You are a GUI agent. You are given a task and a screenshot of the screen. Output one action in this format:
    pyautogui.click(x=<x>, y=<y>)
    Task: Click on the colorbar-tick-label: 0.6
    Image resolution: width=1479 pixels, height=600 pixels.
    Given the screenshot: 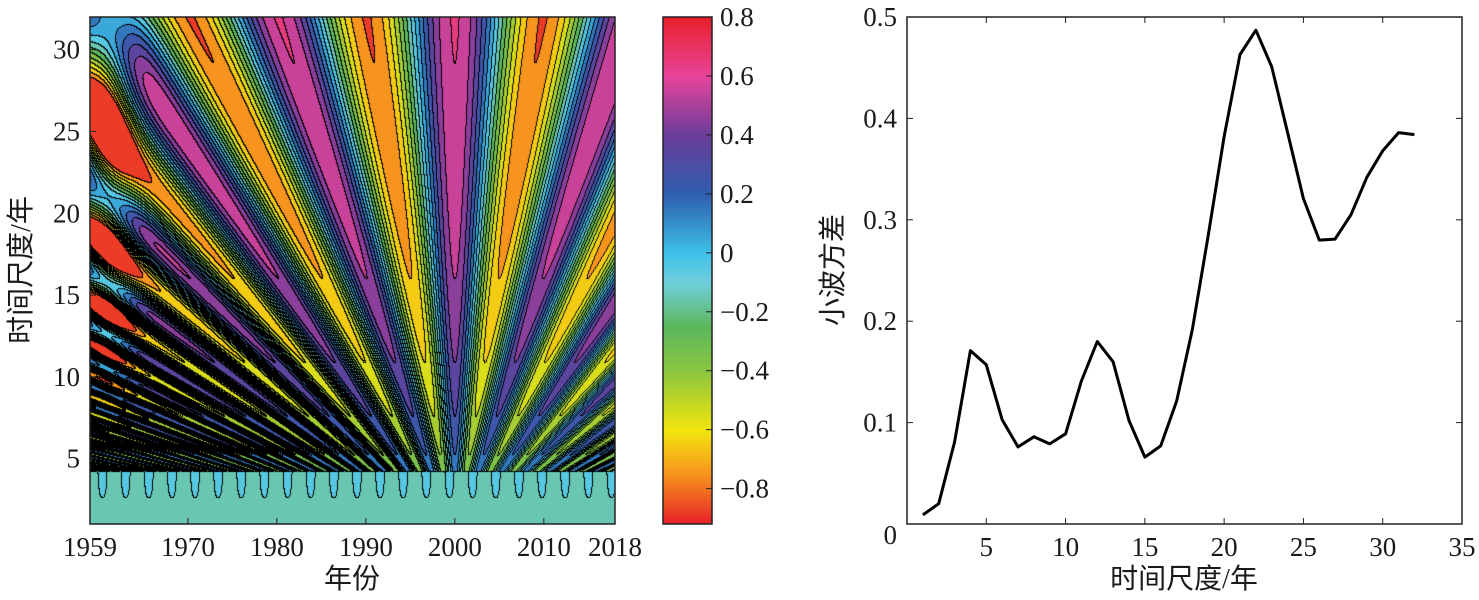 What is the action you would take?
    pyautogui.click(x=737, y=76)
    